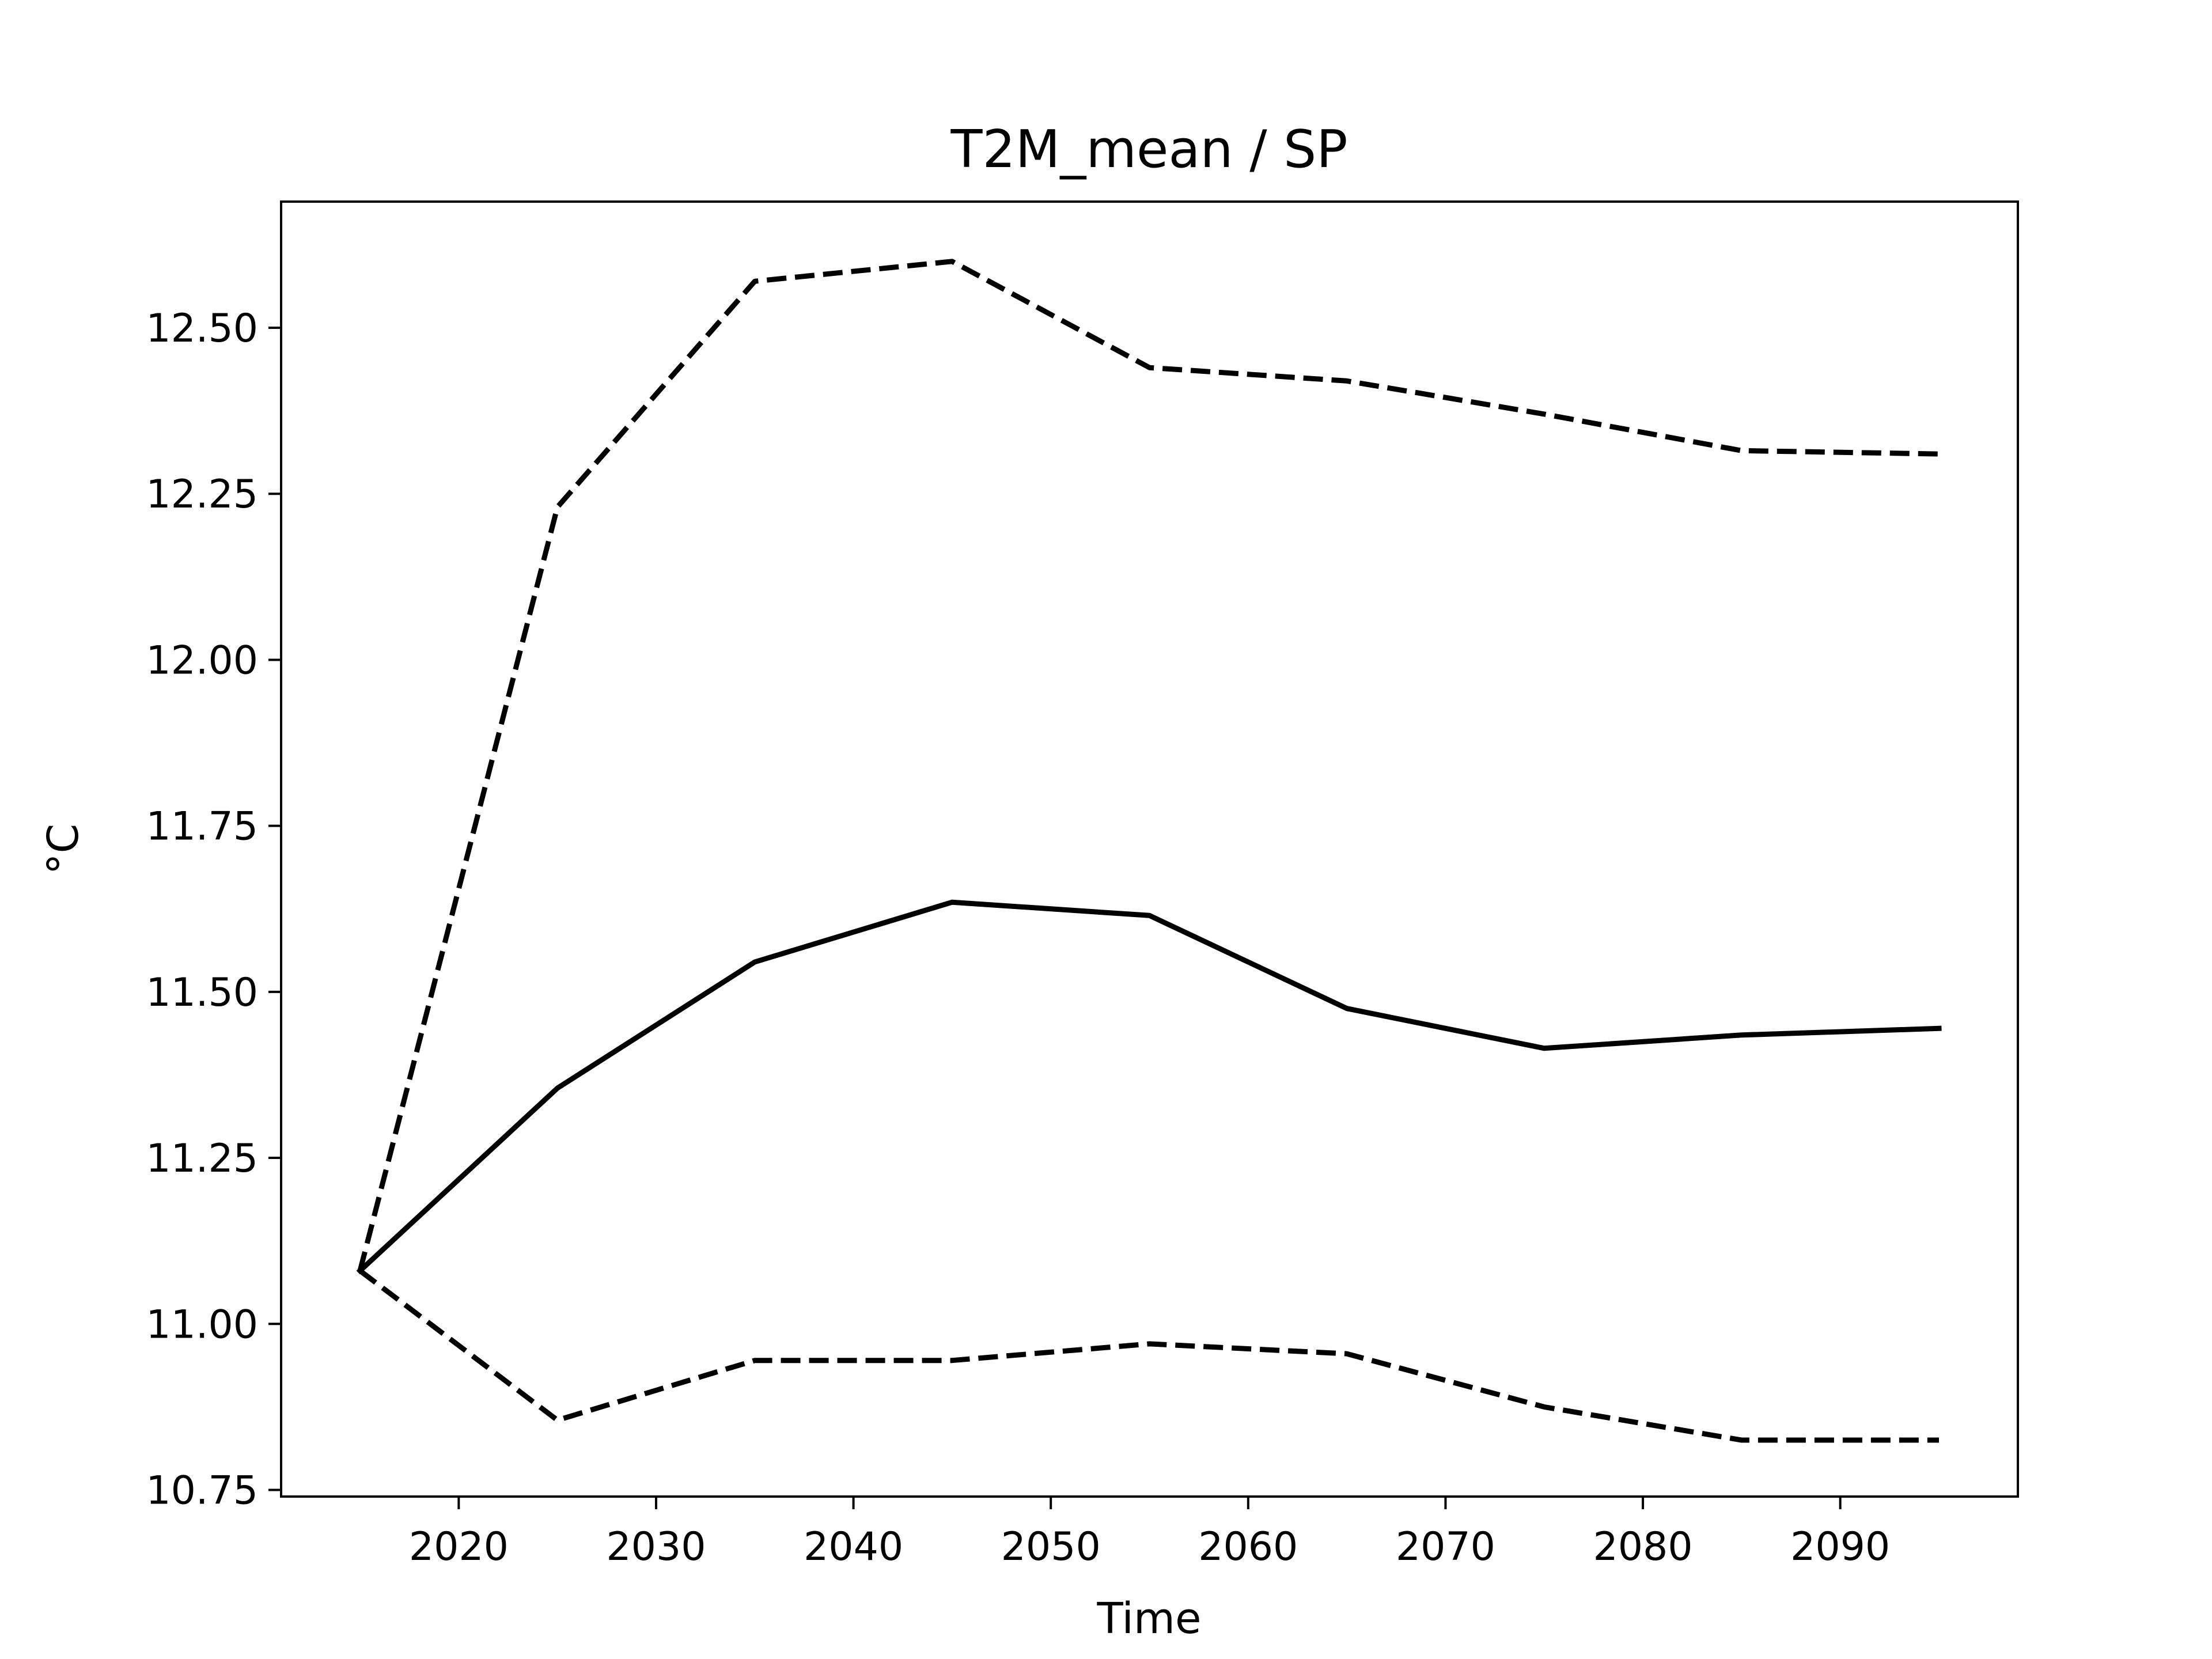  What do you see at coordinates (1840, 1547) in the screenshot?
I see `x-tick-label: 2090` at bounding box center [1840, 1547].